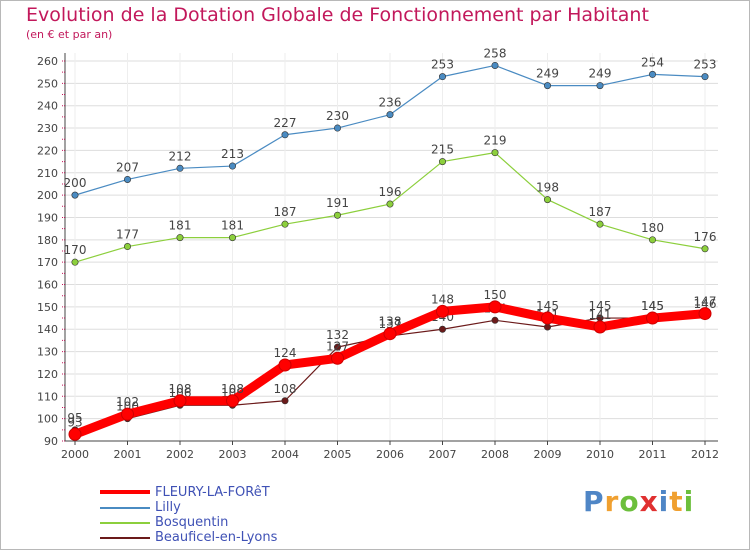 This screenshot has height=550, width=750. What do you see at coordinates (338, 454) in the screenshot?
I see `x-tick-label: 2005` at bounding box center [338, 454].